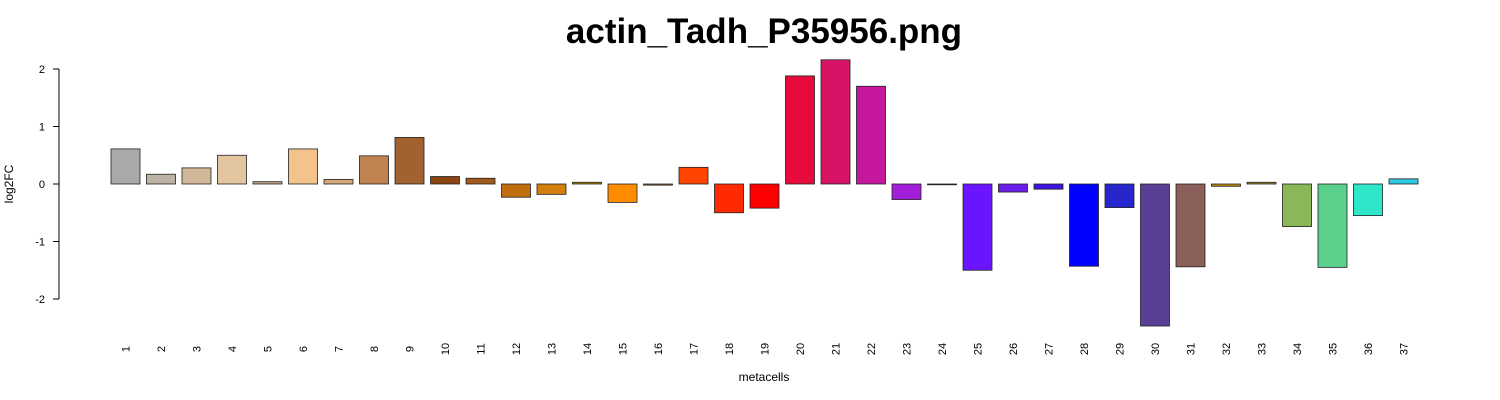 This screenshot has width=1500, height=400. Describe the element at coordinates (42, 70) in the screenshot. I see `y-tick-label: 2` at that location.